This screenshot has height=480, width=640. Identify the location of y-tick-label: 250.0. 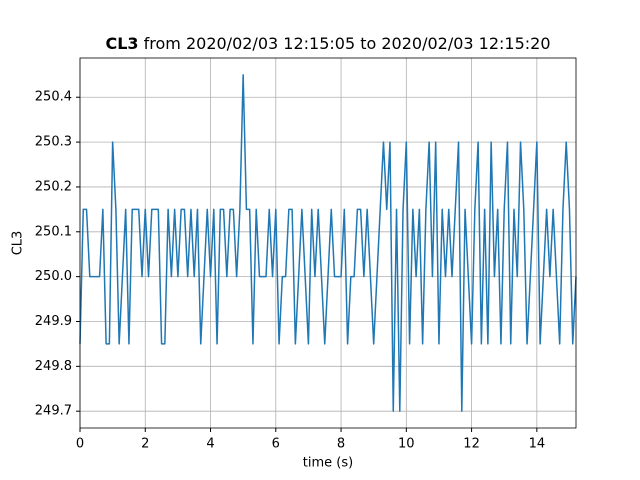
(53, 276).